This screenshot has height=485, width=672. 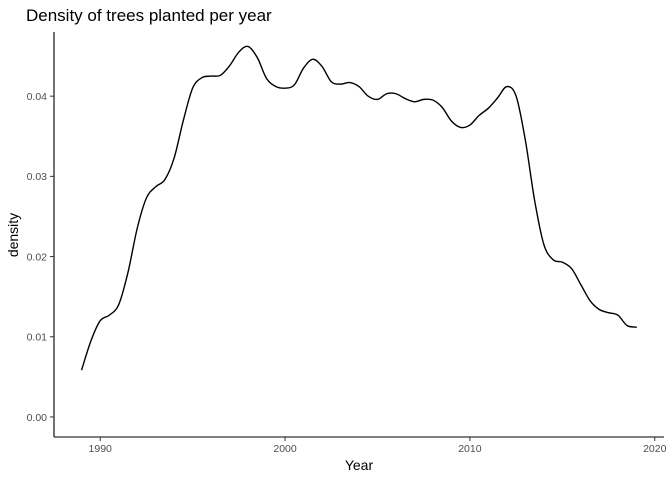 What do you see at coordinates (37, 338) in the screenshot?
I see `y-tick-label: 0.01` at bounding box center [37, 338].